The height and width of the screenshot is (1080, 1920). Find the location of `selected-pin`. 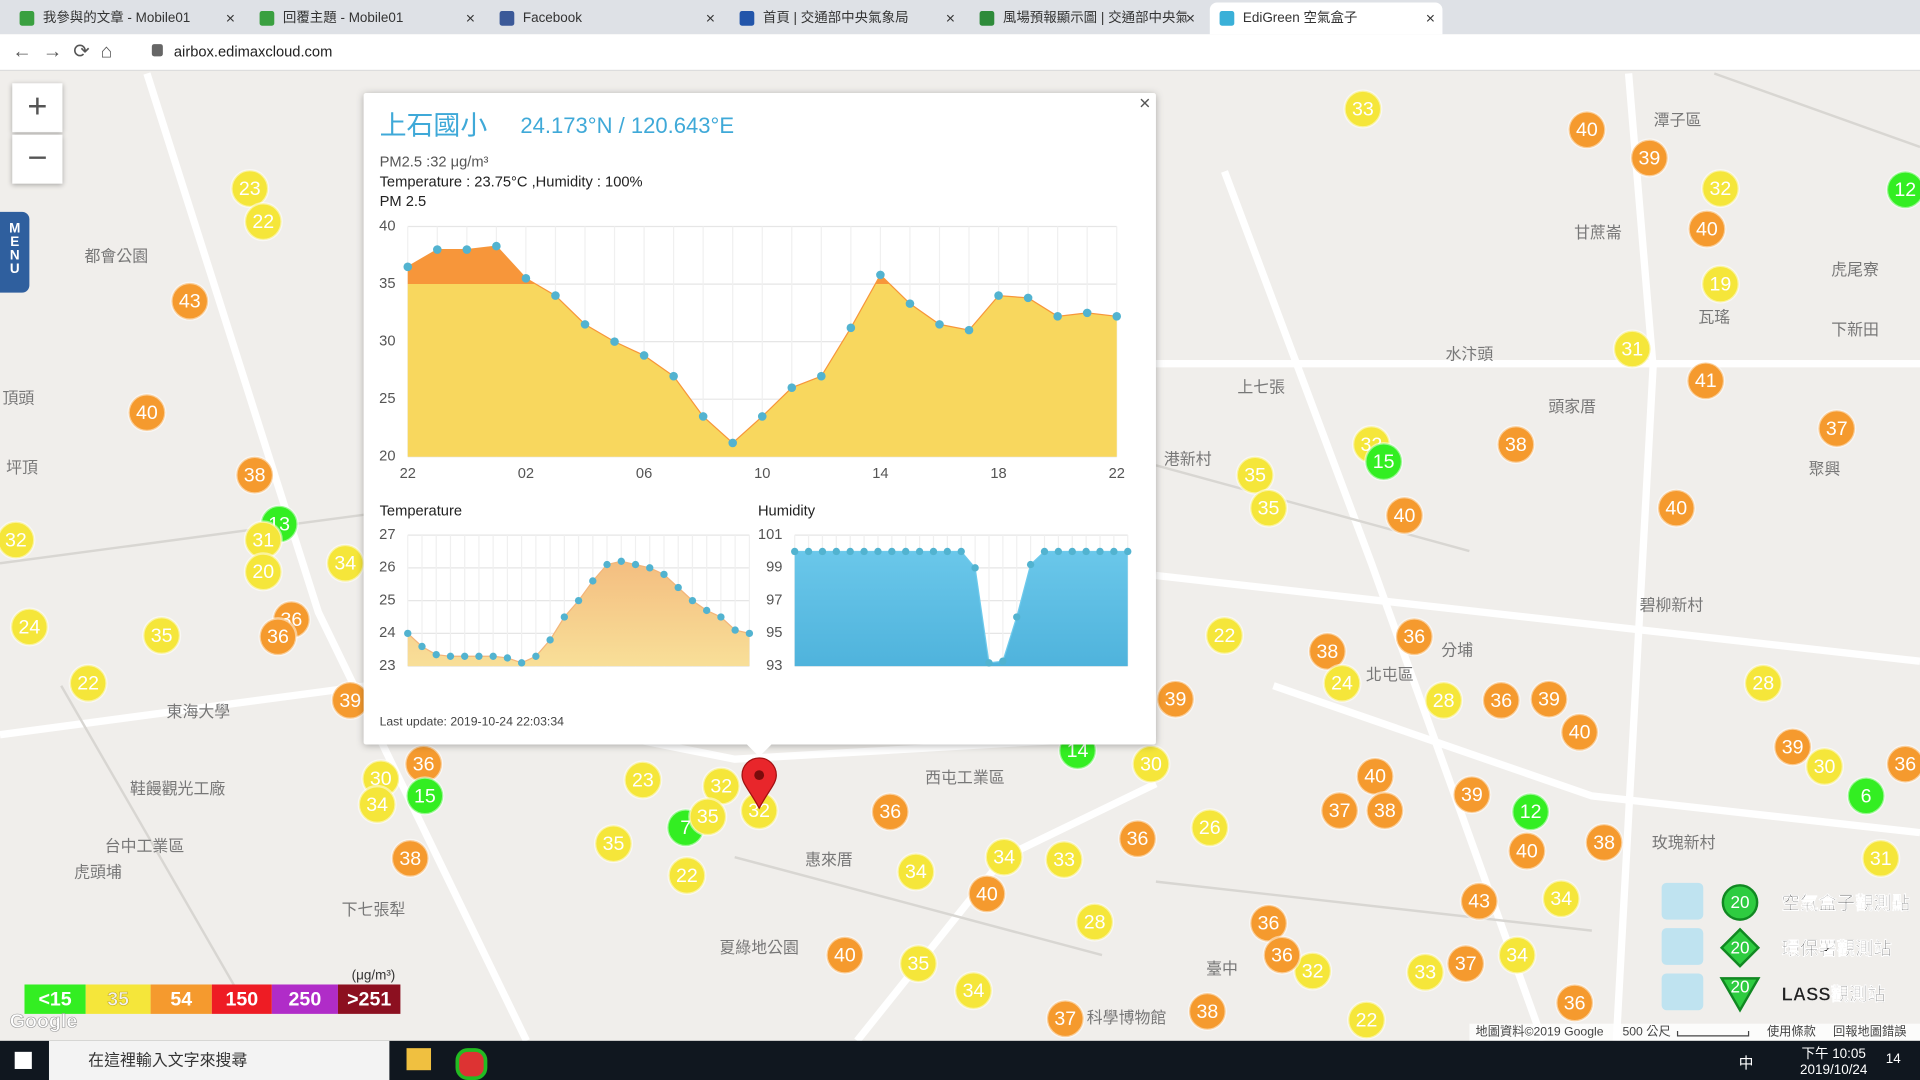

selected-pin is located at coordinates (759, 783).